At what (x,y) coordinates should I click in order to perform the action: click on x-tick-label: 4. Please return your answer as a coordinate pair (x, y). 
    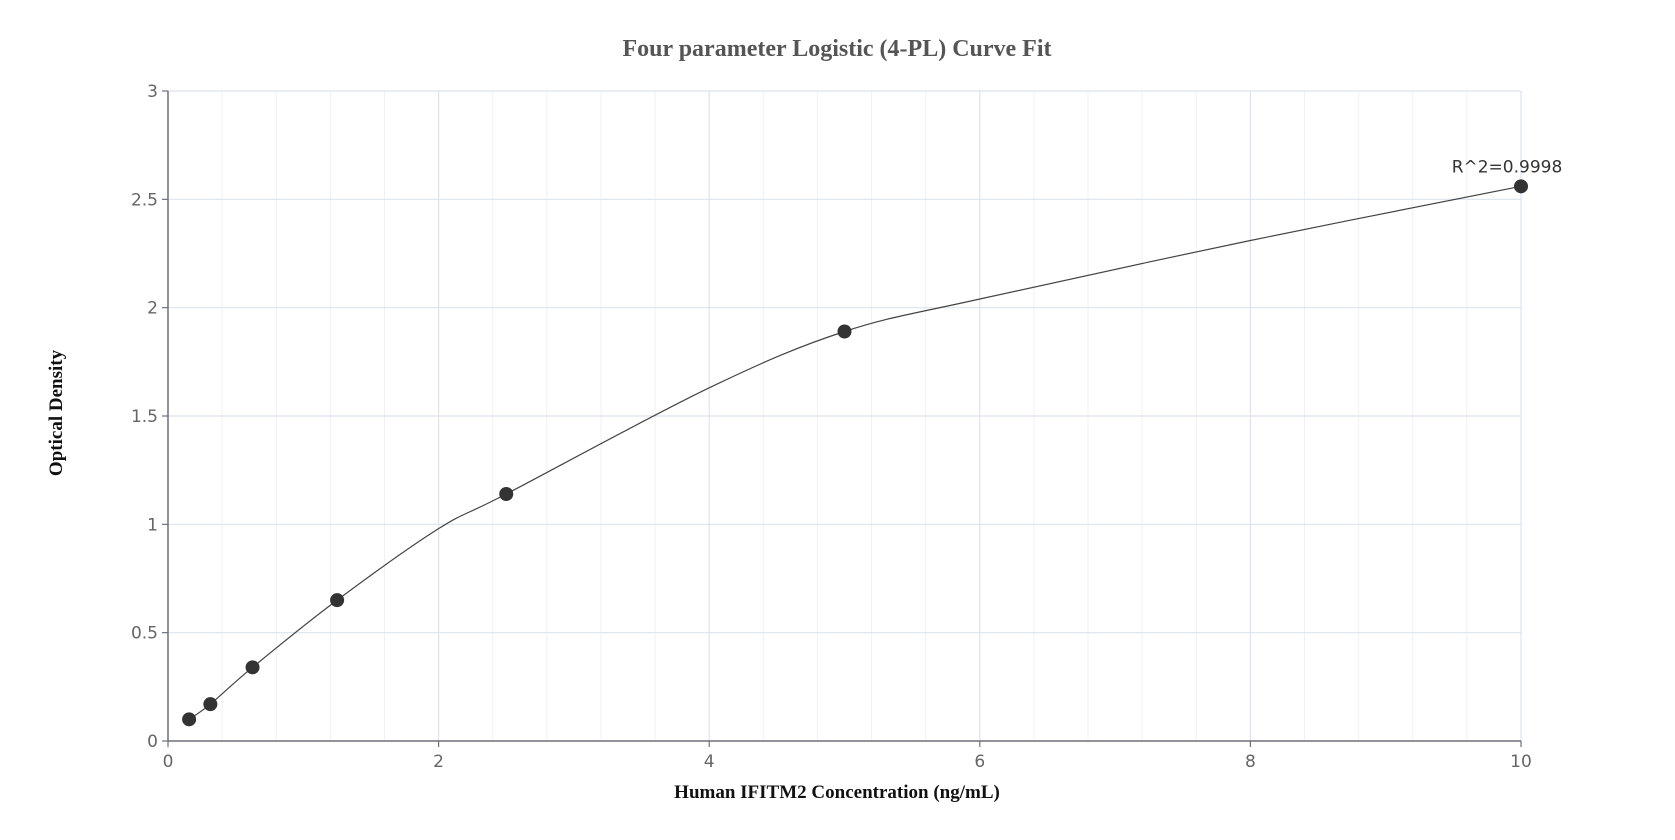
    Looking at the image, I should click on (709, 762).